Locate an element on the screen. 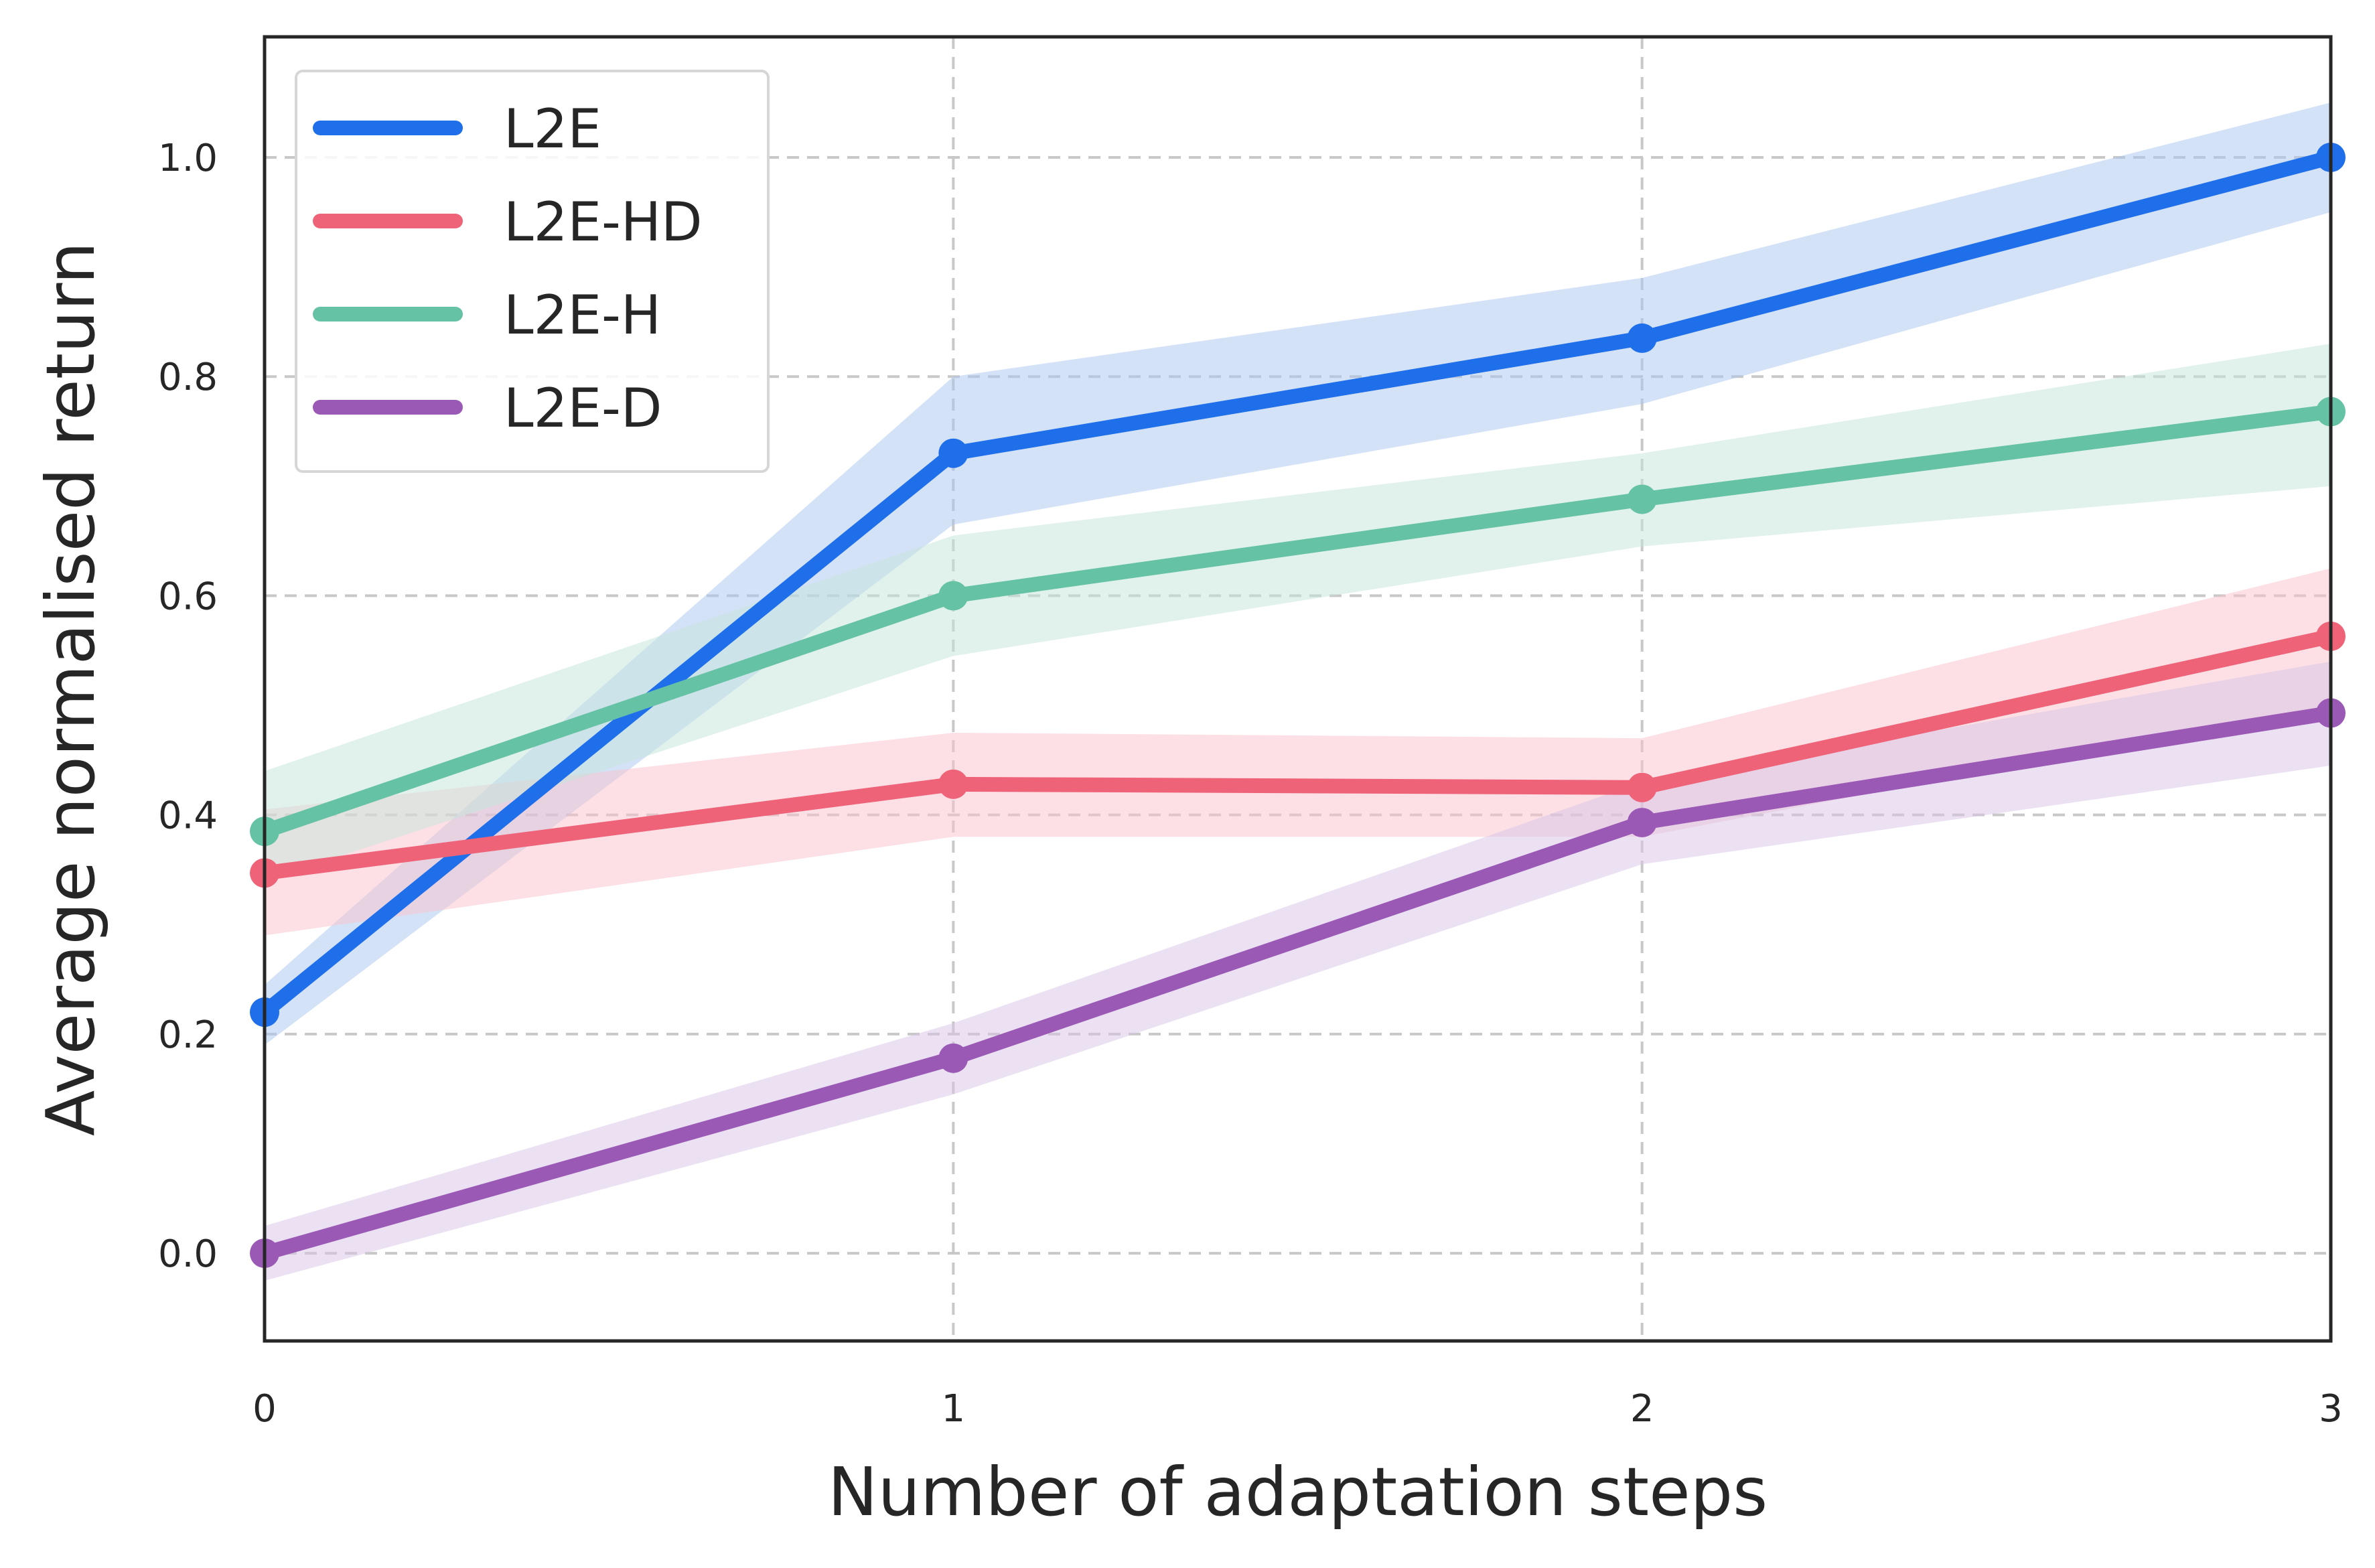 This screenshot has height=1568, width=2375. legend-label-l2e-h: L2E-H is located at coordinates (582, 315).